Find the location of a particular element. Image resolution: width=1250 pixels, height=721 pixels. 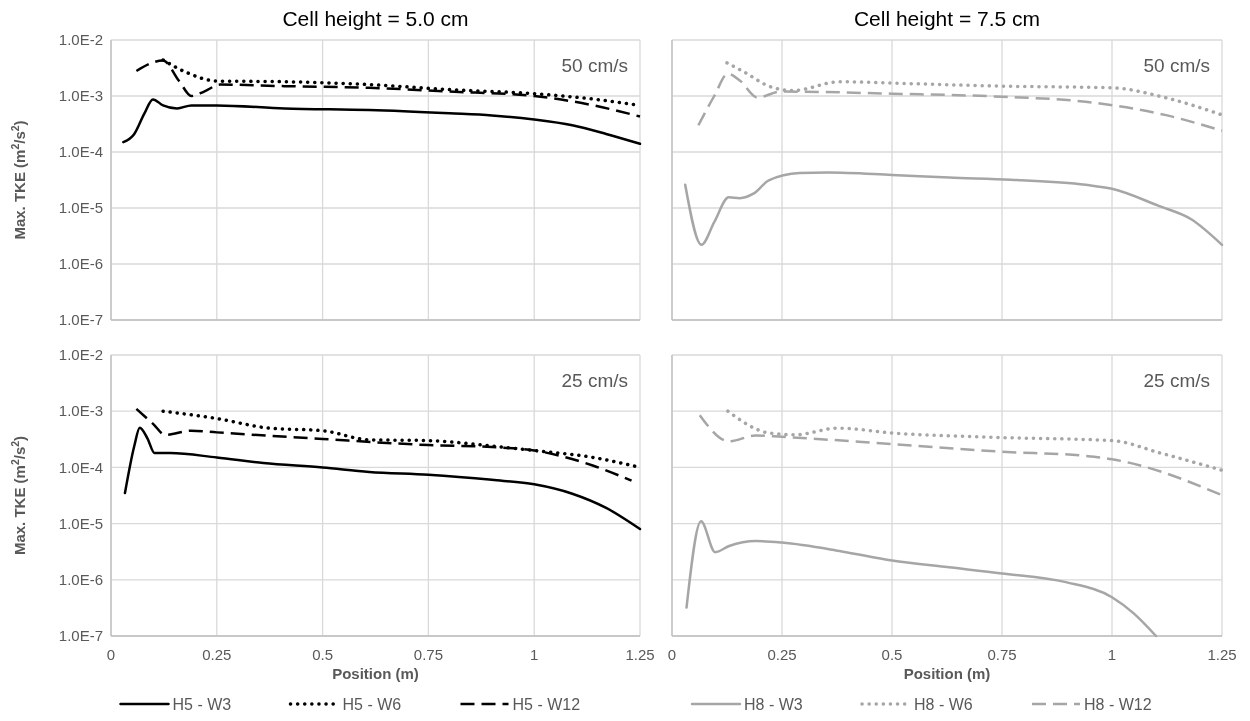

legend-label: H8 - W12 is located at coordinates (1118, 704).